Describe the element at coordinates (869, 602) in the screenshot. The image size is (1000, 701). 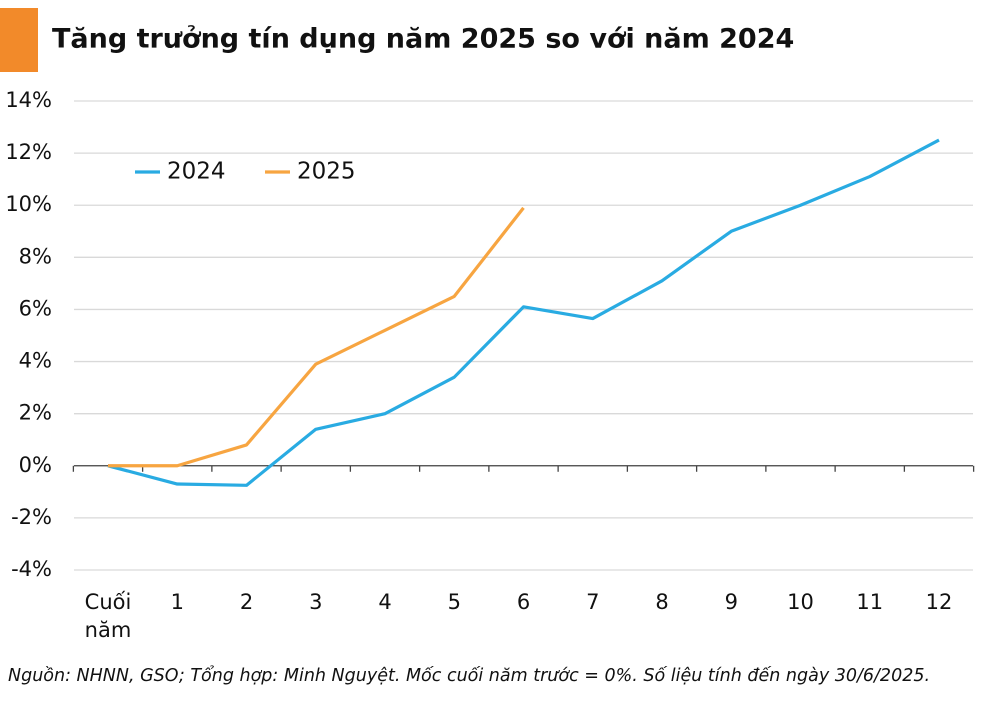
I see `x-tick-label: 11` at that location.